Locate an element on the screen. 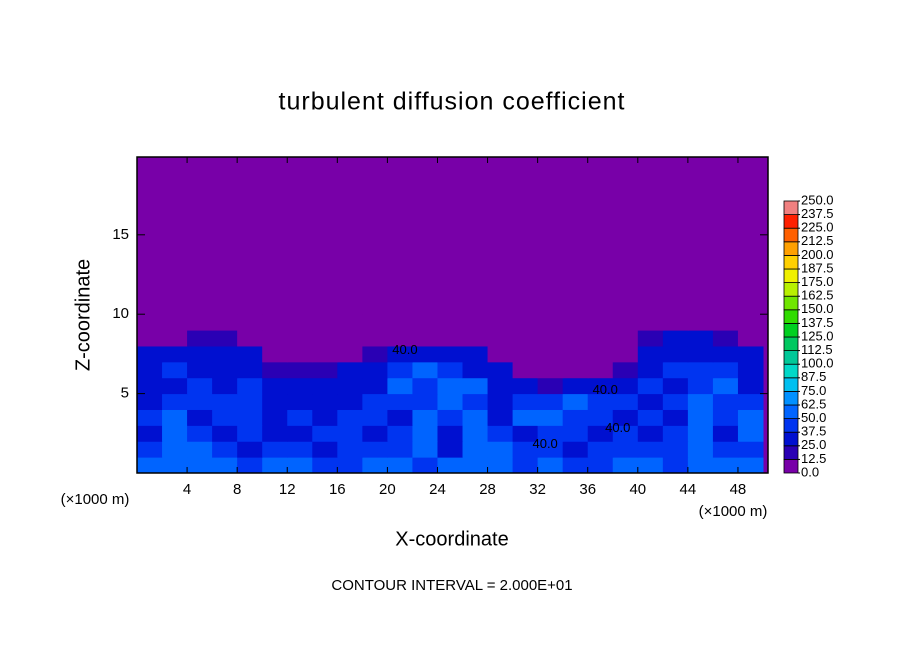  x-tick-label: 4 is located at coordinates (187, 489).